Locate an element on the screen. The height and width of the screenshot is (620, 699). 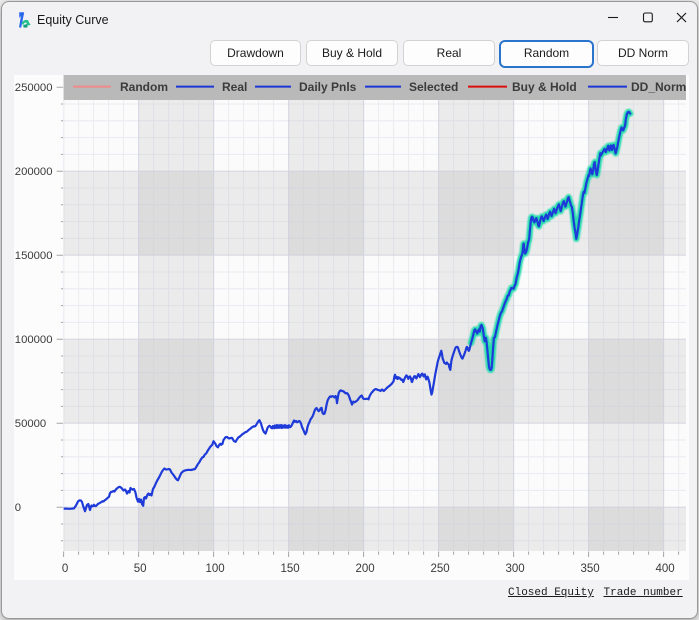
svg-text: 300 is located at coordinates (515, 569).